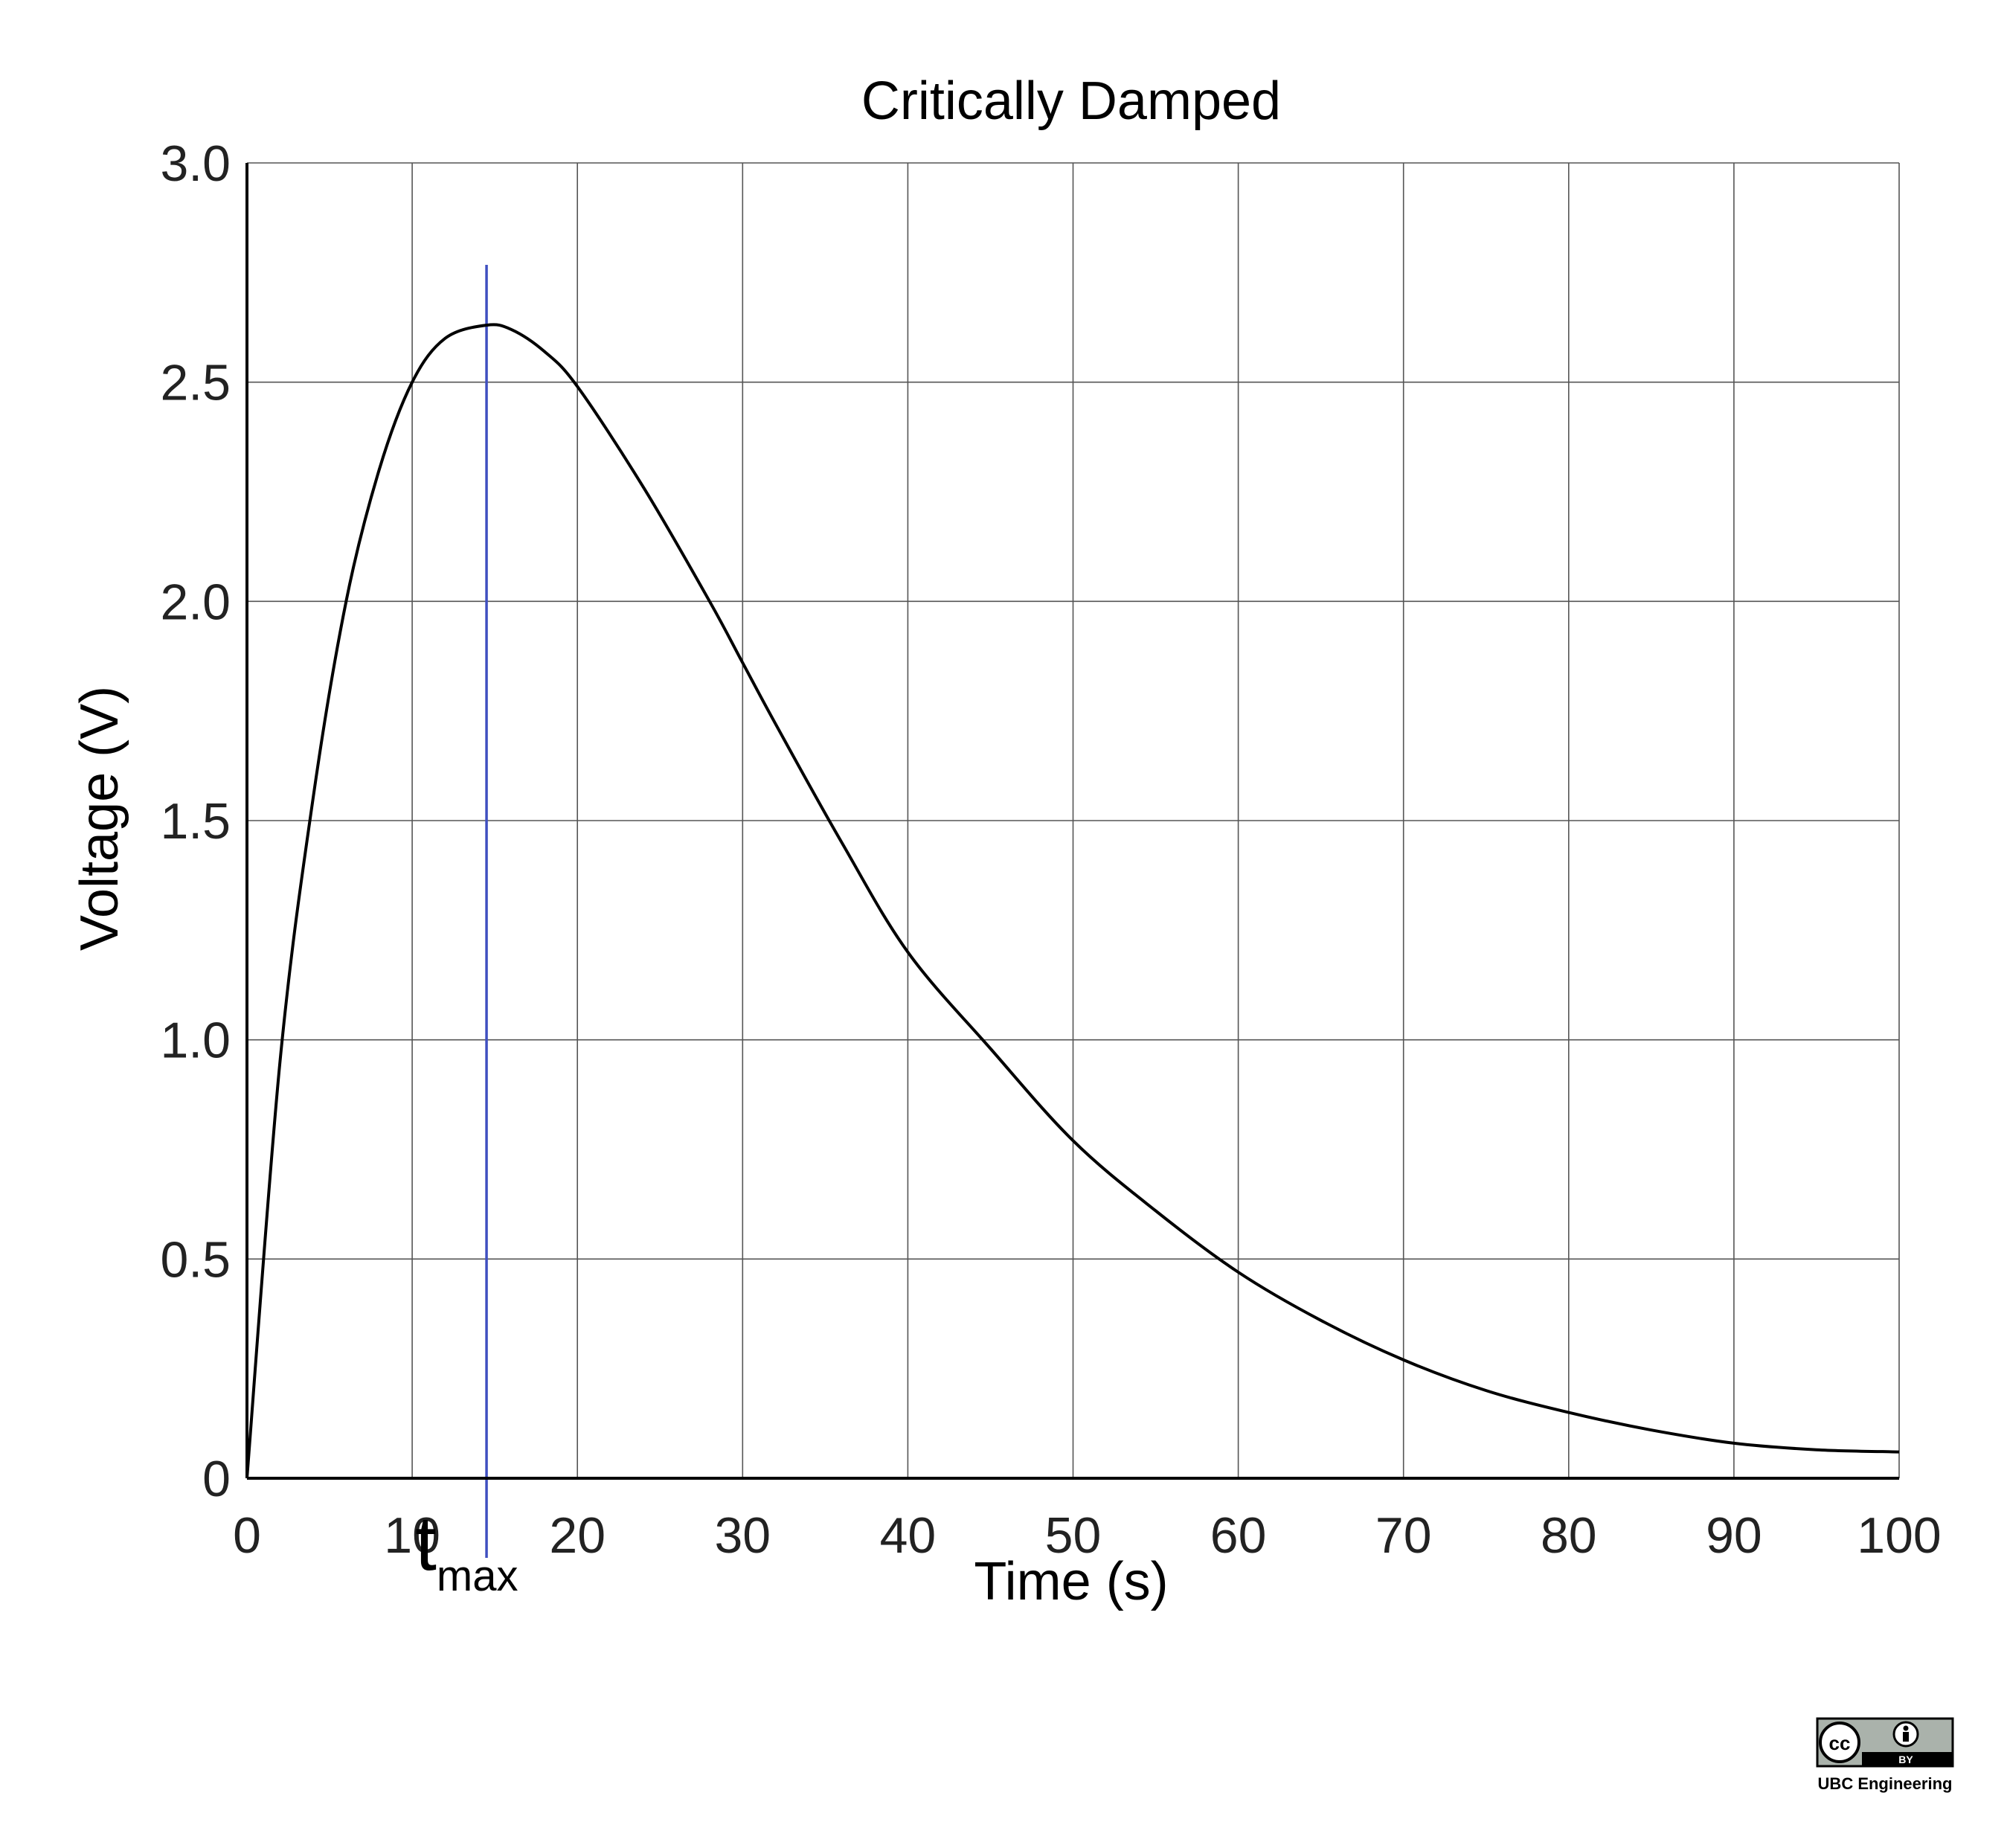 Image resolution: width=2007 pixels, height=1848 pixels. I want to click on x-tick-labels: 0 10 20 30 40 50 60 70 80 90 100, so click(1087, 1535).